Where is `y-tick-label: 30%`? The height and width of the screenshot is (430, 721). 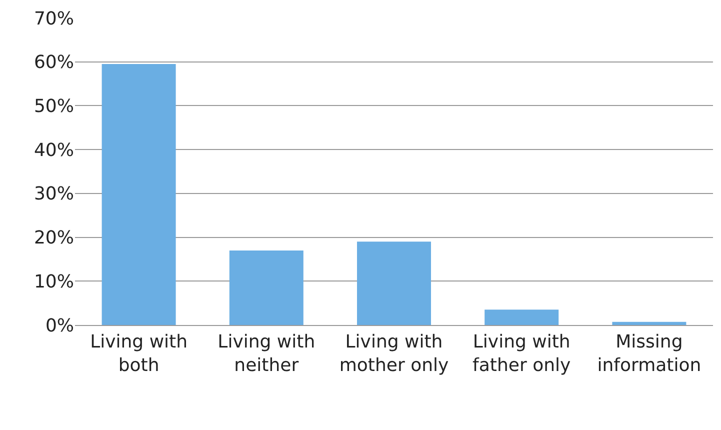 y-tick-label: 30% is located at coordinates (54, 194).